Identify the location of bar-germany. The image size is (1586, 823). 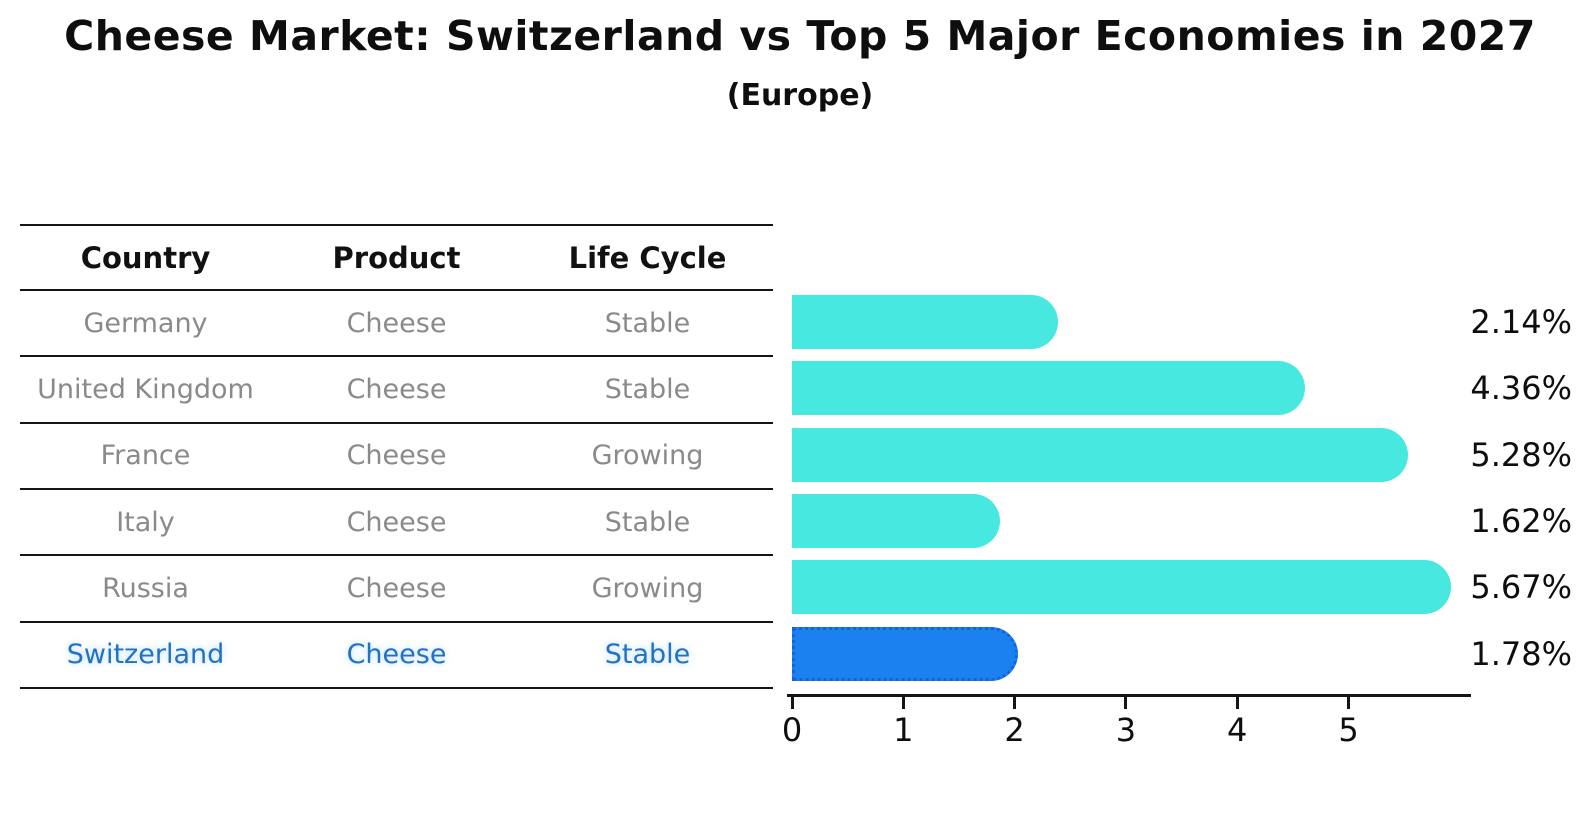
(925, 322).